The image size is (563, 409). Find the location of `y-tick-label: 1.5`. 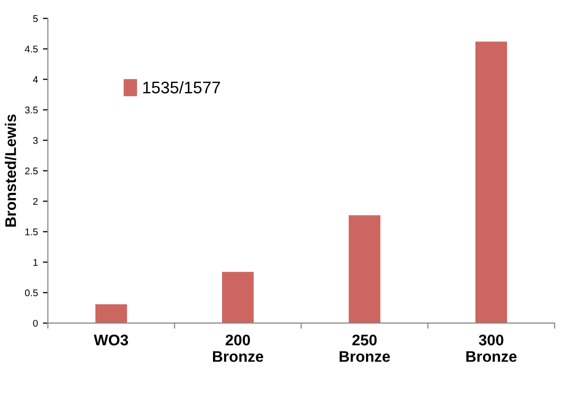

y-tick-label: 1.5 is located at coordinates (31, 232).